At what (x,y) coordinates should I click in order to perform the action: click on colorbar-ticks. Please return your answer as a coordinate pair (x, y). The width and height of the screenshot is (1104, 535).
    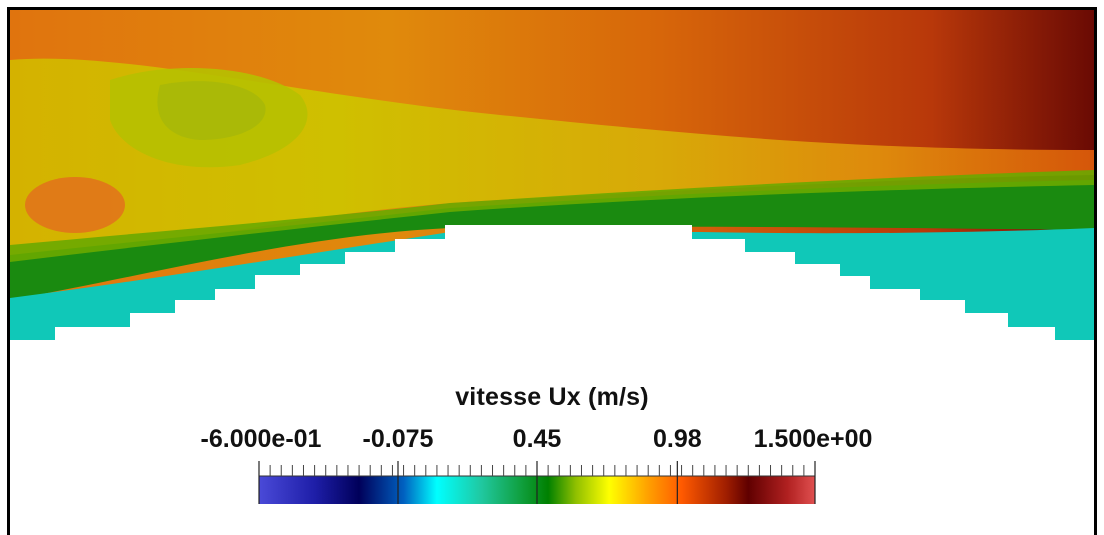
    Looking at the image, I should click on (537, 482).